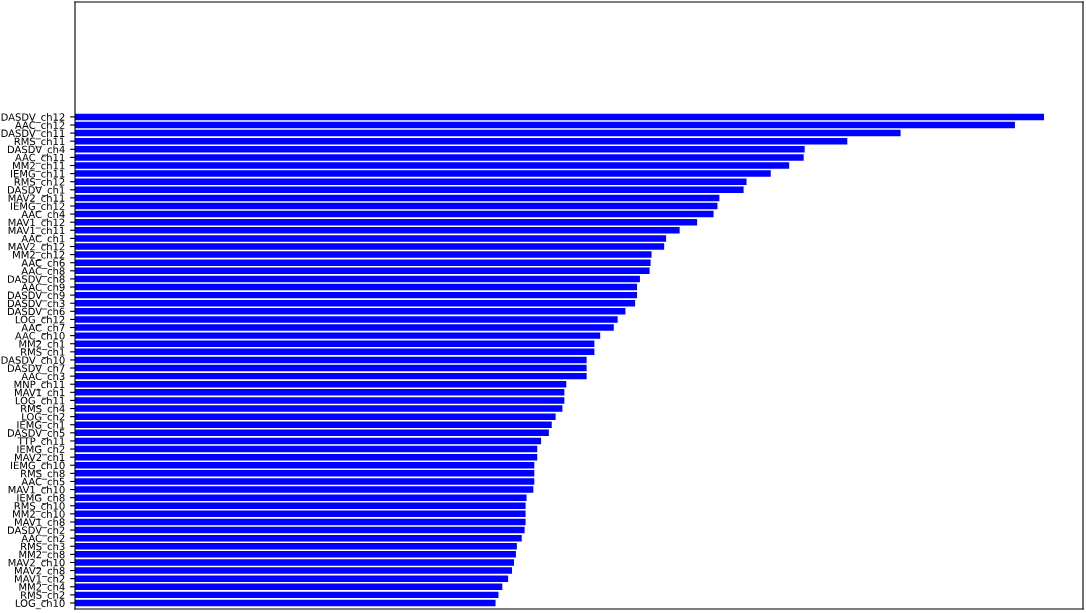  I want to click on y-tick-label: DASDV_ch8, so click(36, 280).